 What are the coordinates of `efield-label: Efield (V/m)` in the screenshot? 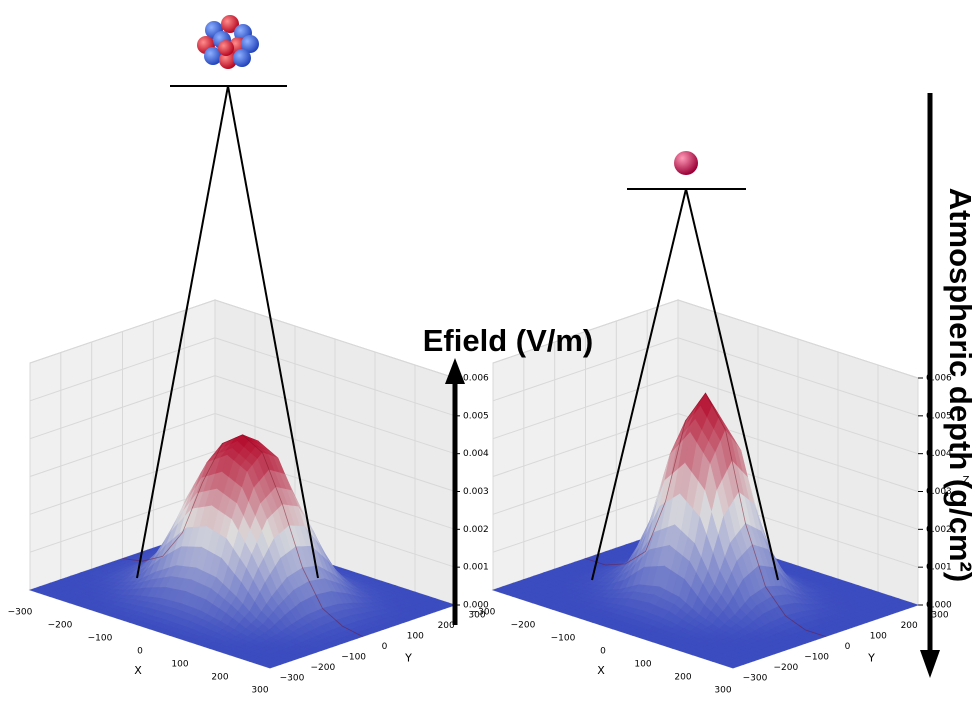 It's located at (508, 340).